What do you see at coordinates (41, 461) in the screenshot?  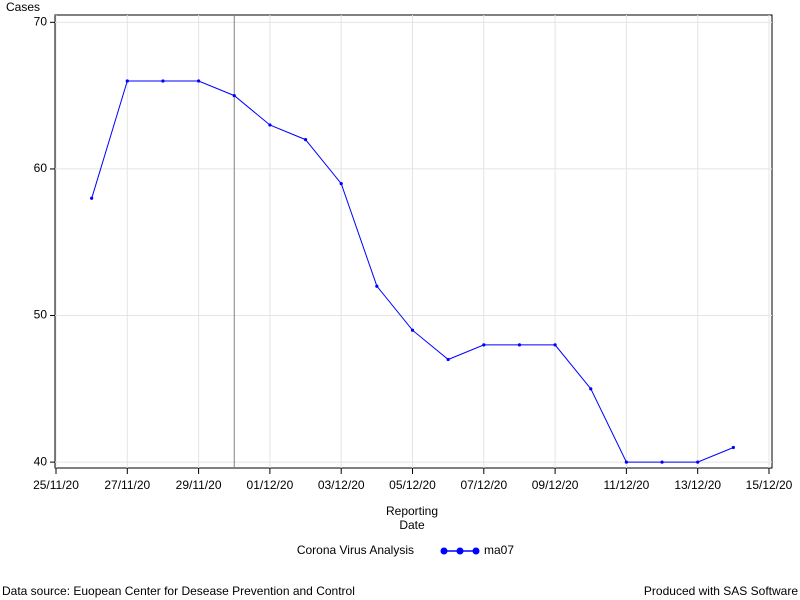 I see `y-tick-label: 40` at bounding box center [41, 461].